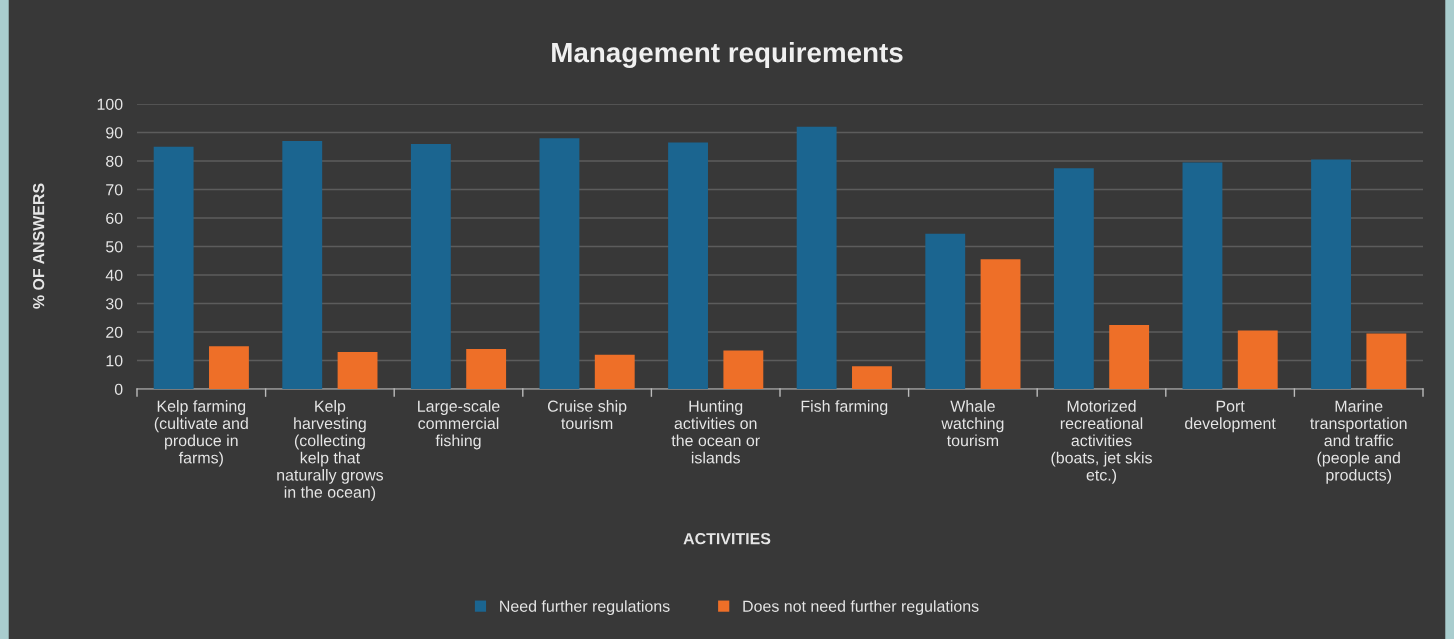  Describe the element at coordinates (861, 608) in the screenshot. I see `legend-label: Does not need further regulations` at that location.